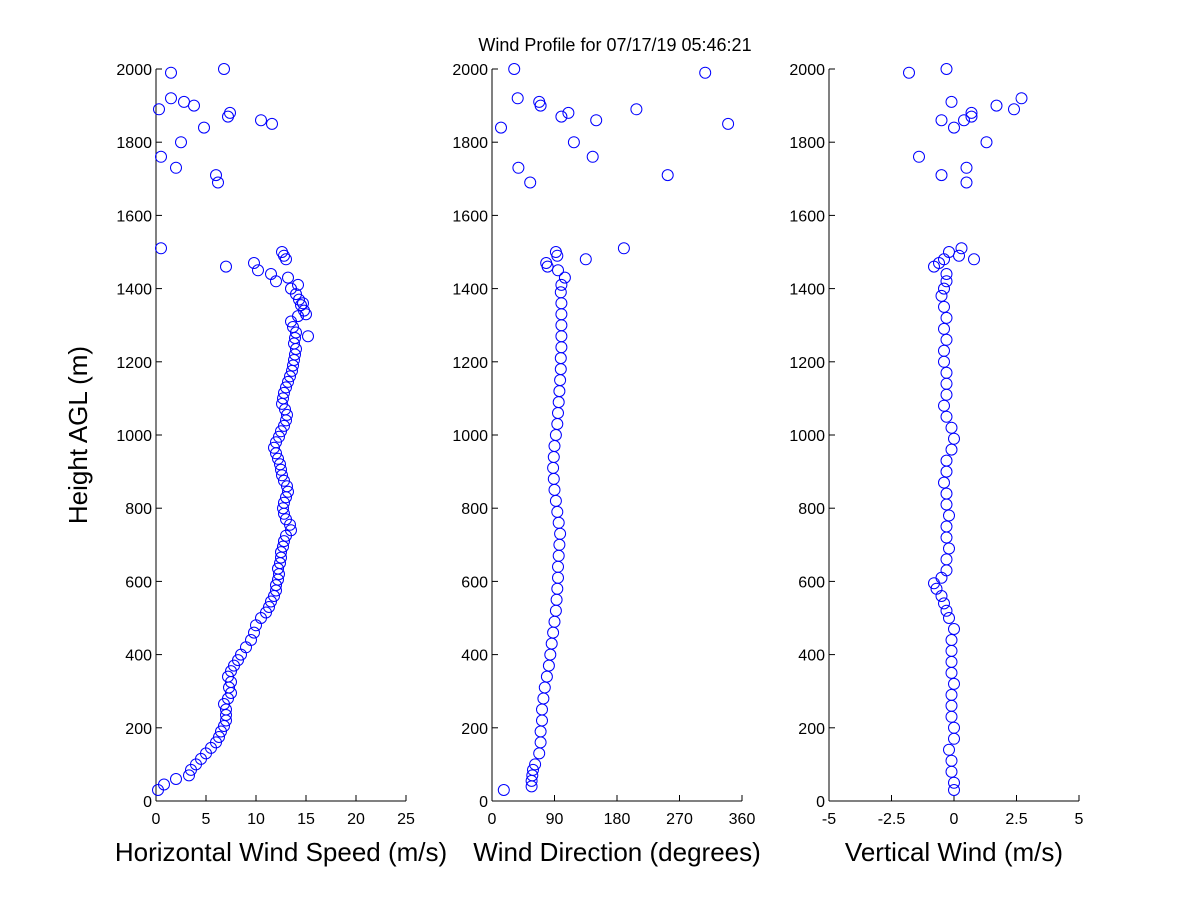  I want to click on x-axis-label: Horizontal Wind Speed (m/s), so click(281, 852).